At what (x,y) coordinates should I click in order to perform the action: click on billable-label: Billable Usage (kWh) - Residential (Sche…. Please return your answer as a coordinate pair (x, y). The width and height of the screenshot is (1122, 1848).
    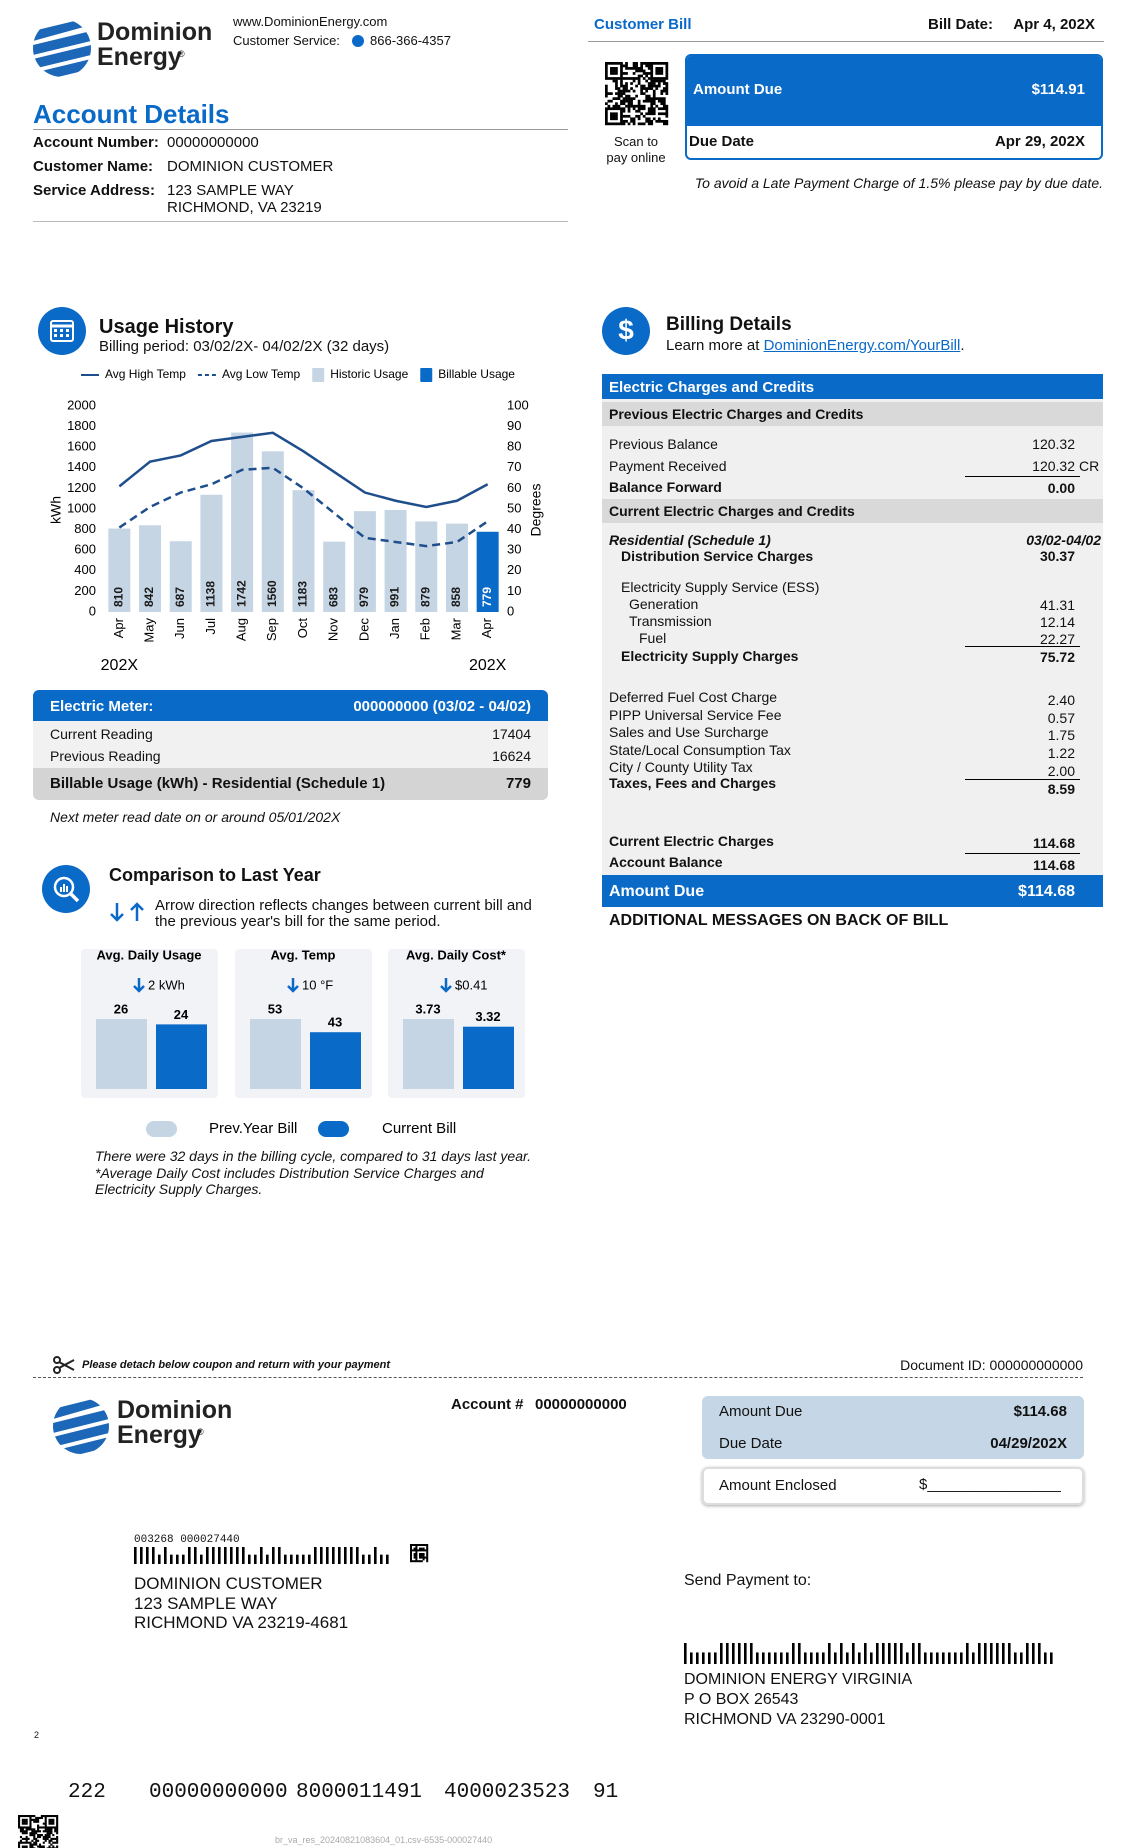
    Looking at the image, I should click on (218, 783).